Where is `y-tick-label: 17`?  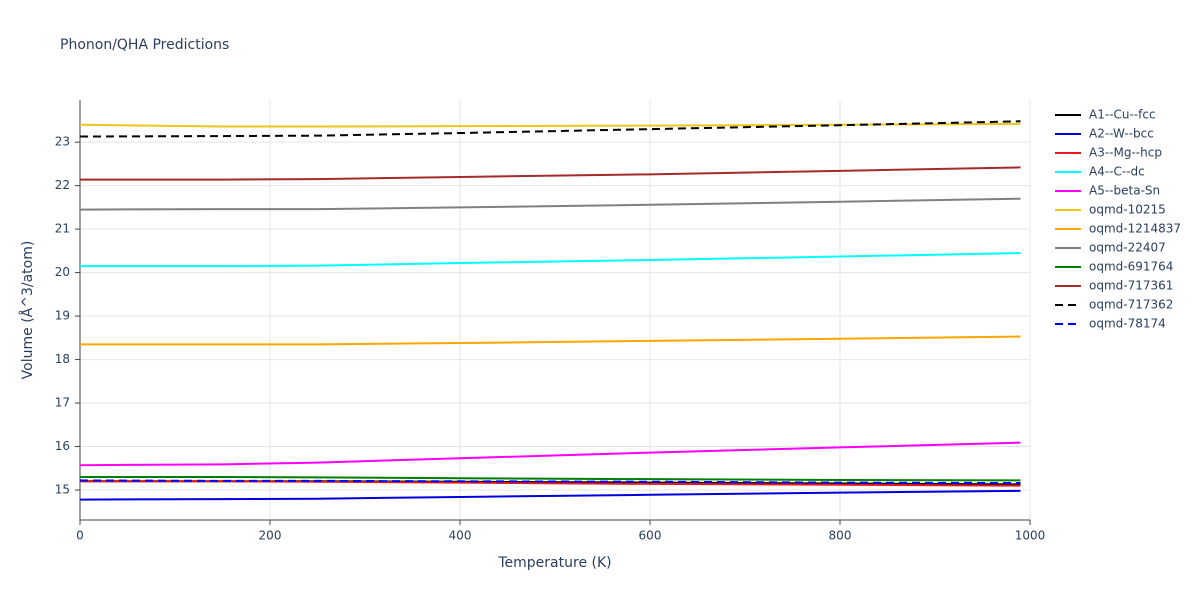
y-tick-label: 17 is located at coordinates (62, 403).